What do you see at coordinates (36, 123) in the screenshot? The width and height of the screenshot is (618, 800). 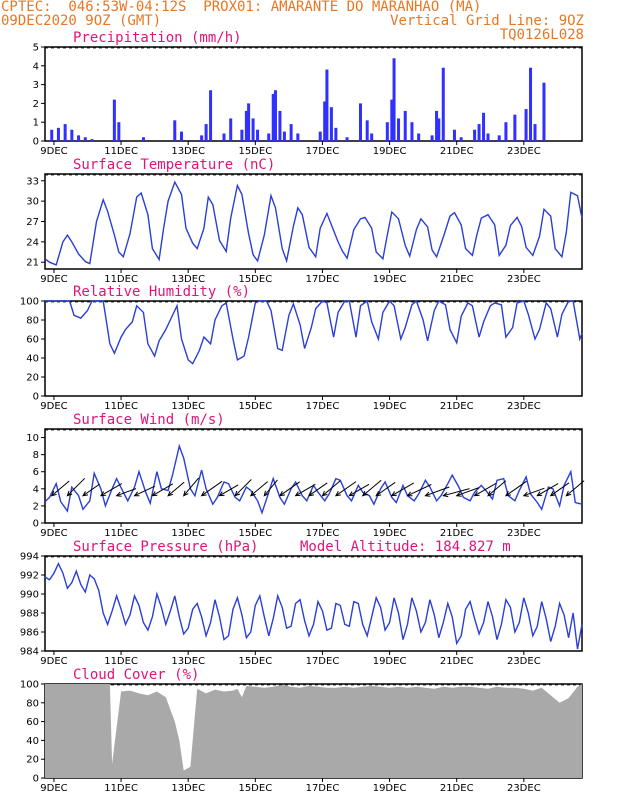 I see `y-tick-label: 1` at bounding box center [36, 123].